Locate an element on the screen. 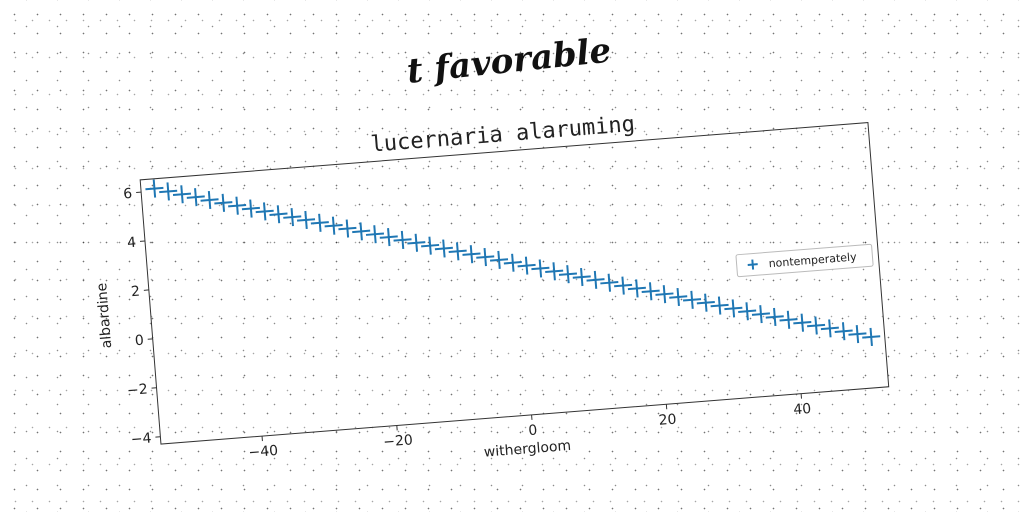  x-tick-label: 20 is located at coordinates (667, 420).